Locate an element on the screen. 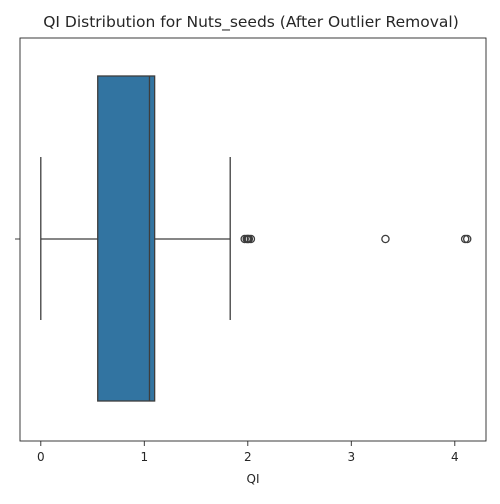 The width and height of the screenshot is (500, 504). x-tick-label: 4 is located at coordinates (455, 457).